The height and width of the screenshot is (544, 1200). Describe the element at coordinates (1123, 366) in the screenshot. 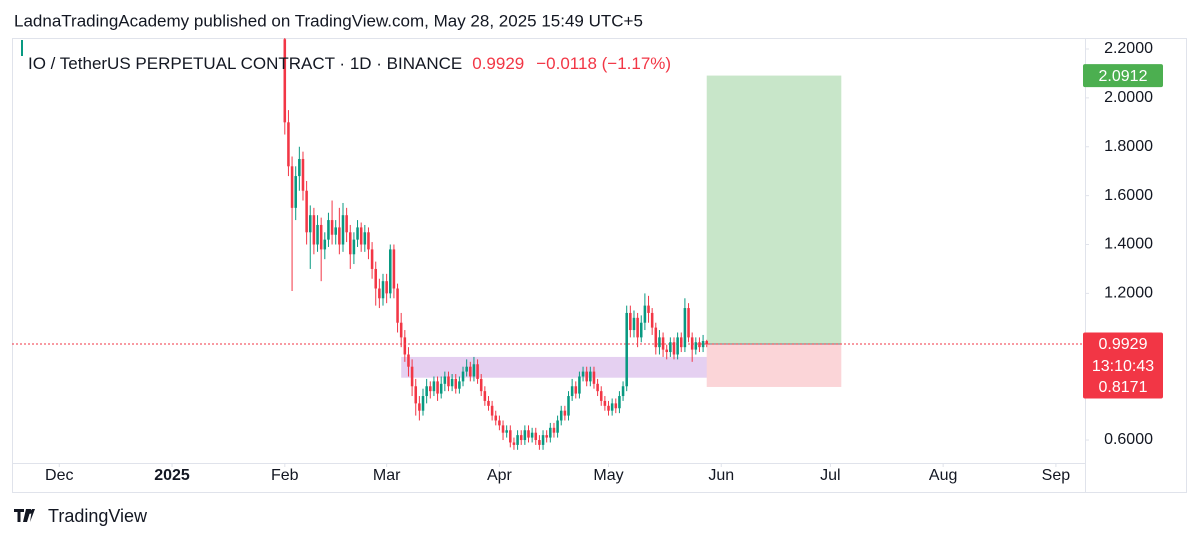

I see `countdown-label: 13:10:43` at that location.